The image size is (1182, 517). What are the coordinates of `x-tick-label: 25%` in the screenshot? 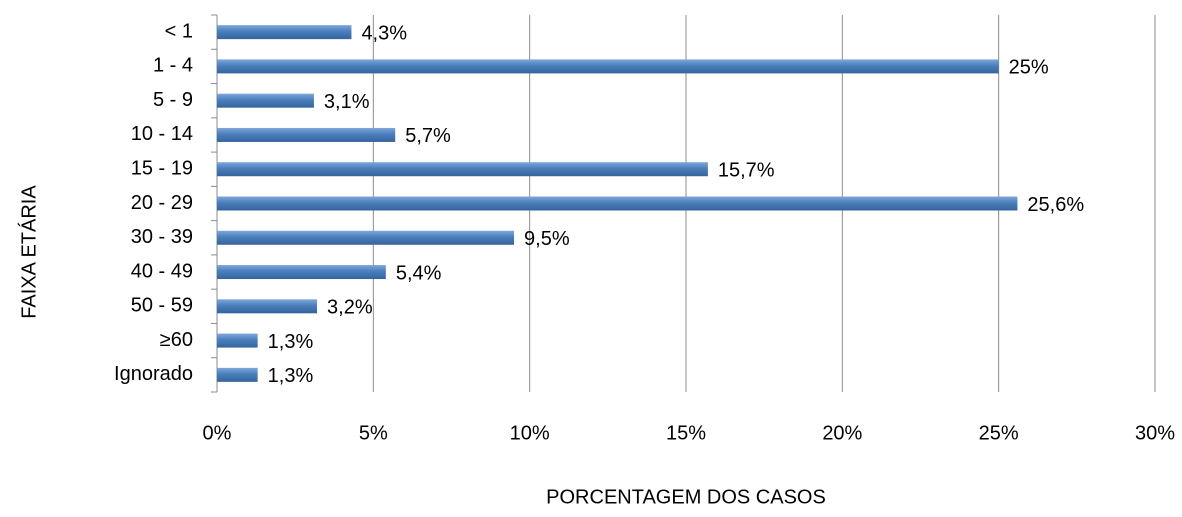 It's located at (999, 433).